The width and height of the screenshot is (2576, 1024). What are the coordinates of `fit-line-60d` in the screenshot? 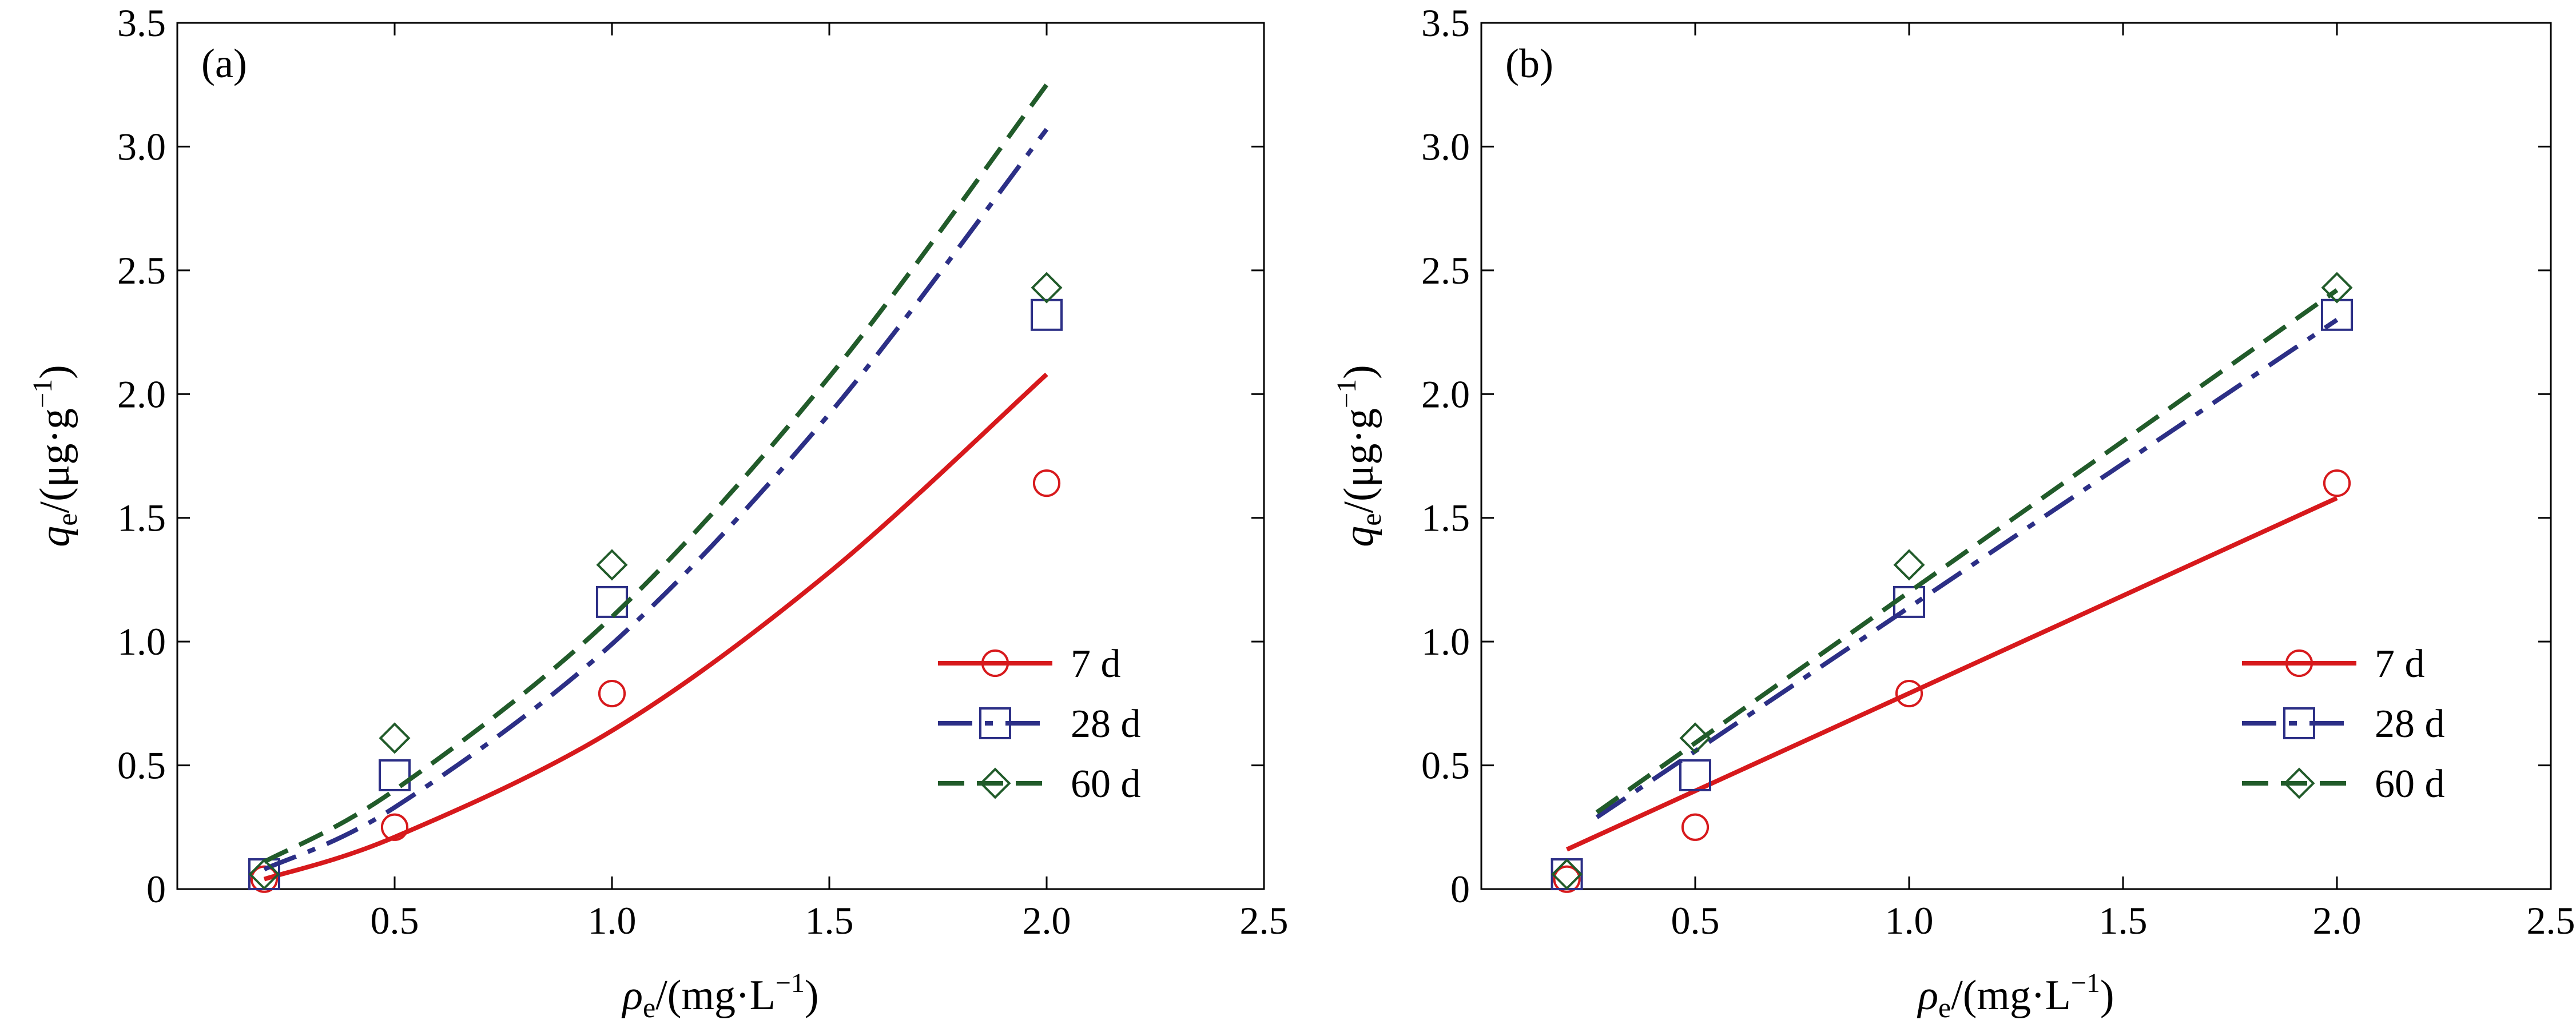 It's located at (1967, 551).